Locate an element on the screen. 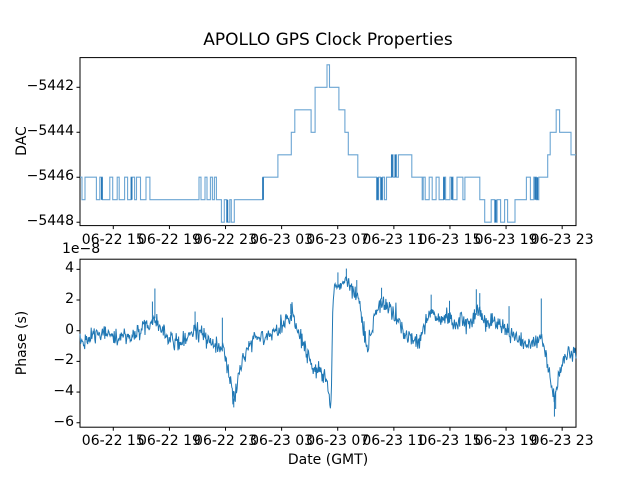 The height and width of the screenshot is (480, 640). y-tick-label: −5442 is located at coordinates (50, 86).